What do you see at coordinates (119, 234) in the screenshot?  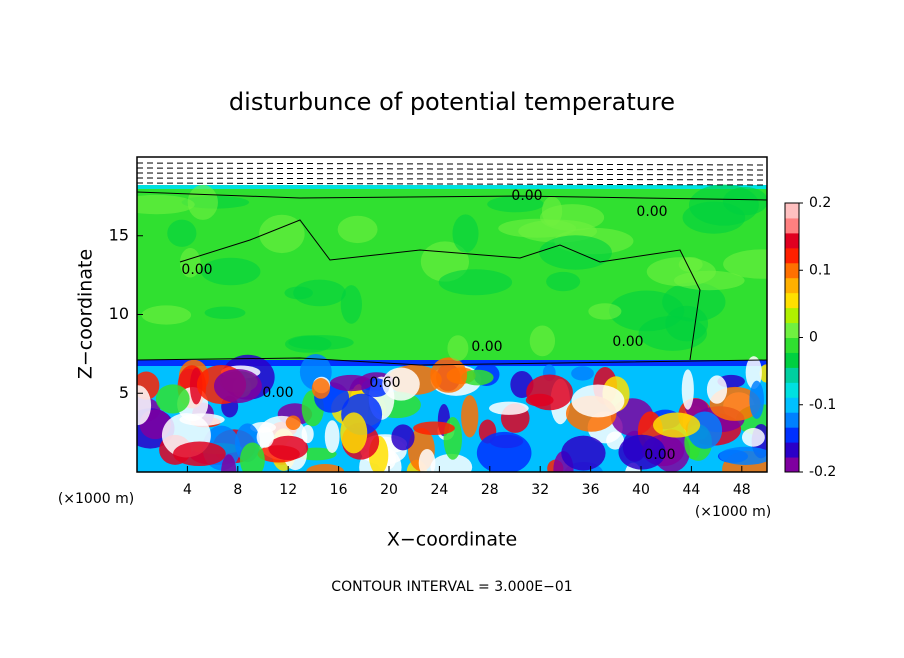 I see `y-tick-label: 15` at bounding box center [119, 234].